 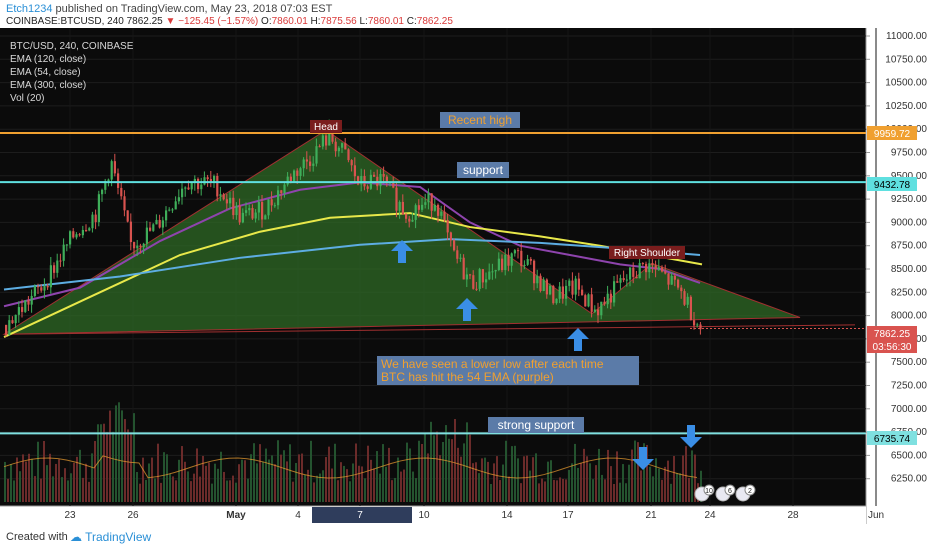 I want to click on price-tick-label: 10250.00, so click(x=906, y=106).